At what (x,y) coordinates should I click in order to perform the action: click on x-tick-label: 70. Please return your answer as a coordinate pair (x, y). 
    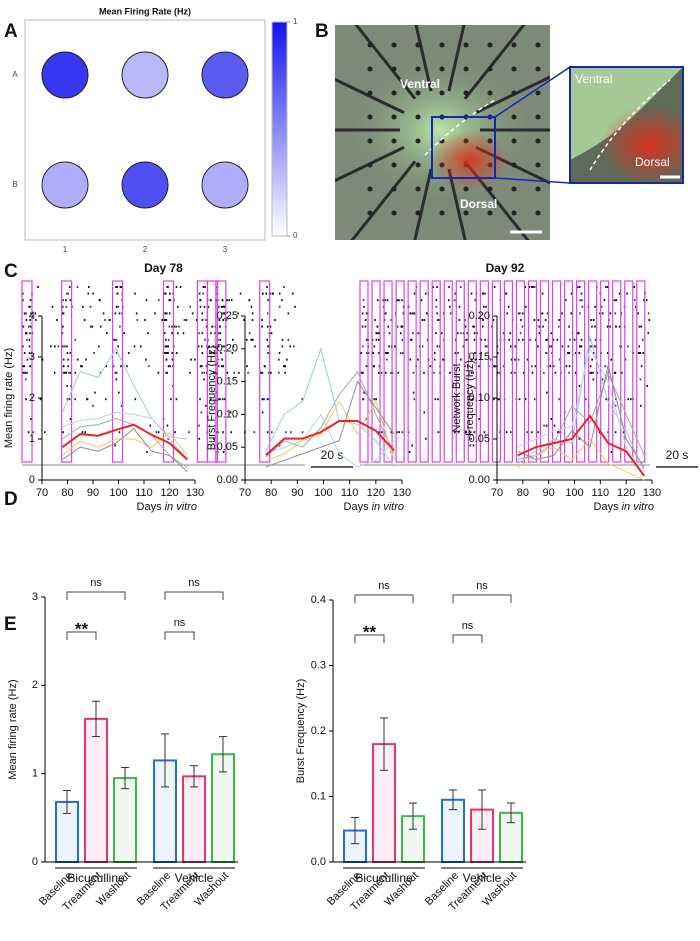
    Looking at the image, I should click on (497, 493).